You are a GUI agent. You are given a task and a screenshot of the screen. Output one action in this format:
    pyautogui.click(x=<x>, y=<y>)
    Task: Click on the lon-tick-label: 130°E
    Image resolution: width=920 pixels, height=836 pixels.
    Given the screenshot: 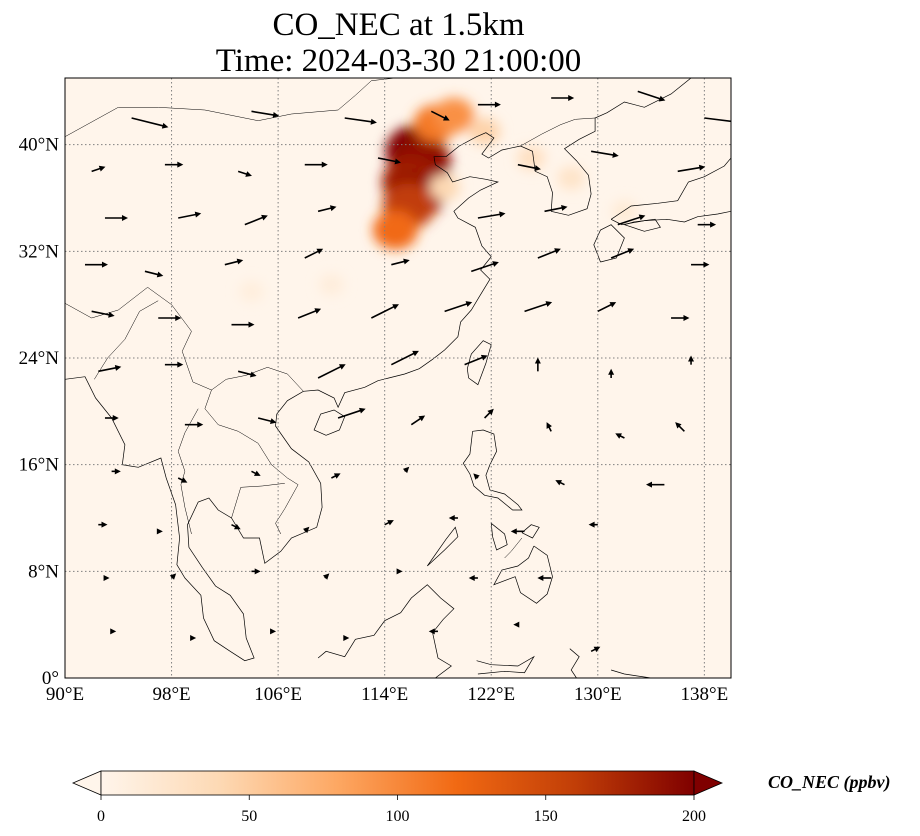 What is the action you would take?
    pyautogui.click(x=598, y=694)
    